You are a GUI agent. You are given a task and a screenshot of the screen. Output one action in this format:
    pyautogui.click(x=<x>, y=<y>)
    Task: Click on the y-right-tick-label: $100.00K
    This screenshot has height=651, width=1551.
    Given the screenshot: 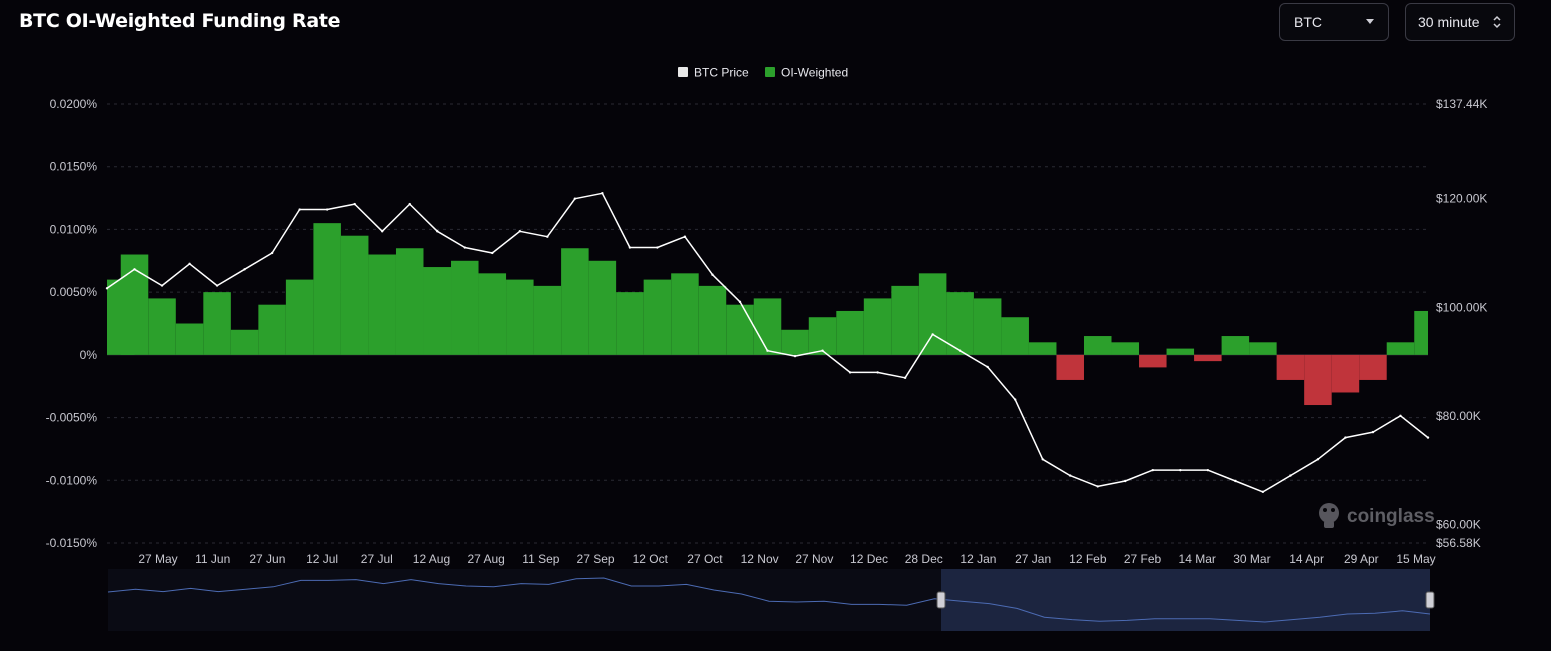 What is the action you would take?
    pyautogui.click(x=1461, y=307)
    